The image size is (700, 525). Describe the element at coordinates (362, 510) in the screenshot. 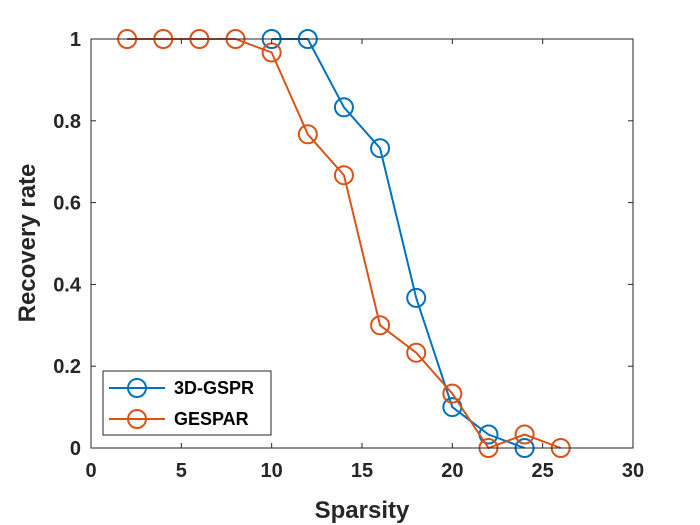

I see `x-axis-title: Sparsity` at that location.